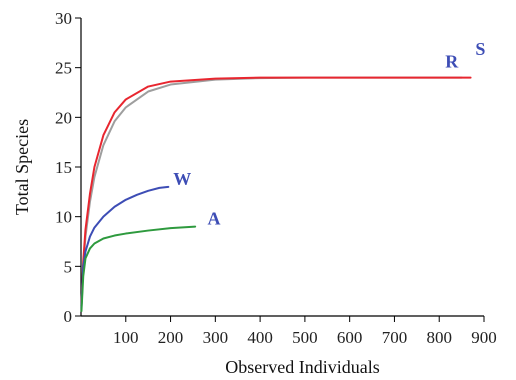 The image size is (516, 380). What do you see at coordinates (305, 337) in the screenshot?
I see `x-tick-label: 500` at bounding box center [305, 337].